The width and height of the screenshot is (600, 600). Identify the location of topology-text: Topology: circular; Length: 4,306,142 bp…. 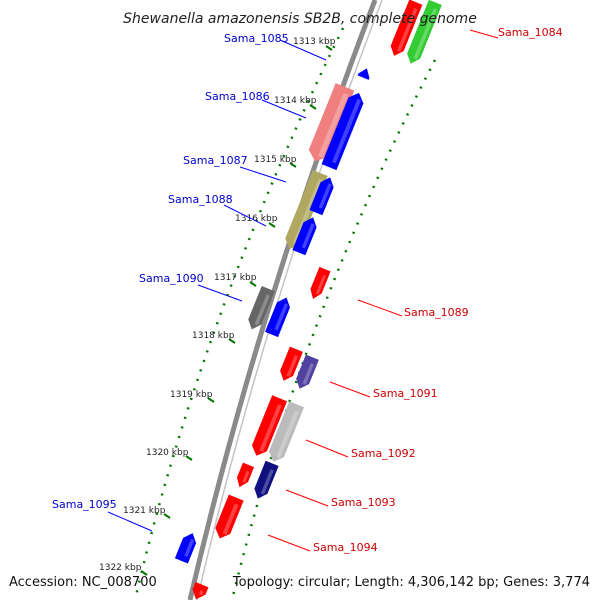
(411, 582).